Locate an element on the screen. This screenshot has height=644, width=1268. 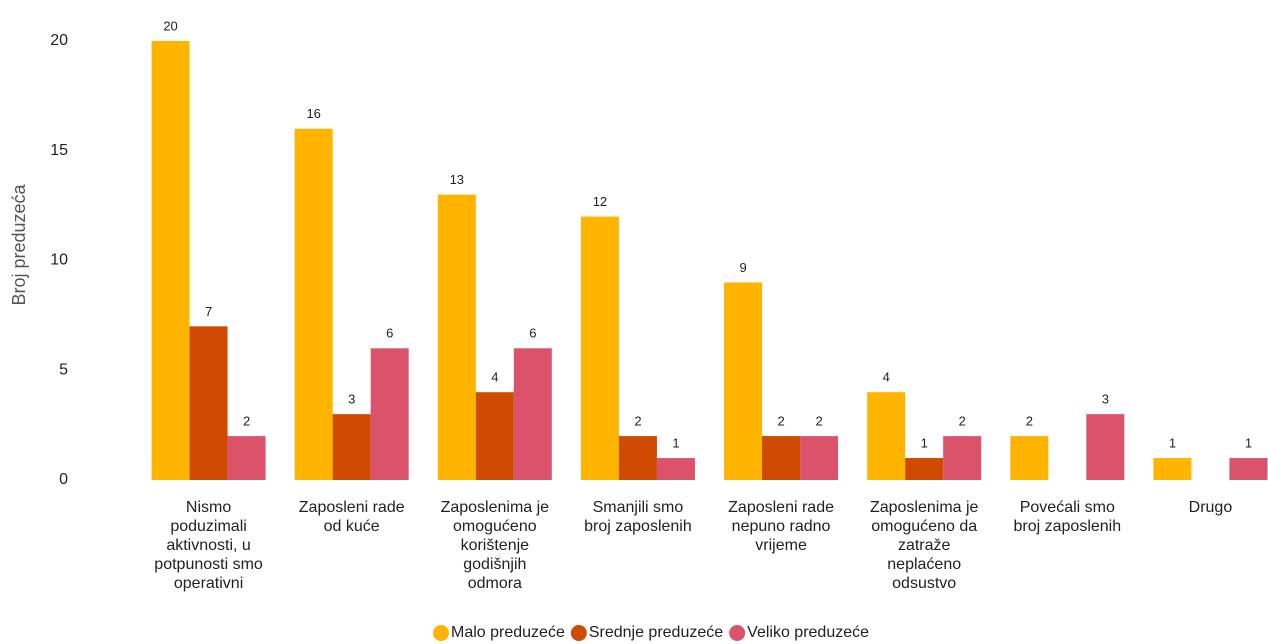
value-label: 13 is located at coordinates (457, 179).